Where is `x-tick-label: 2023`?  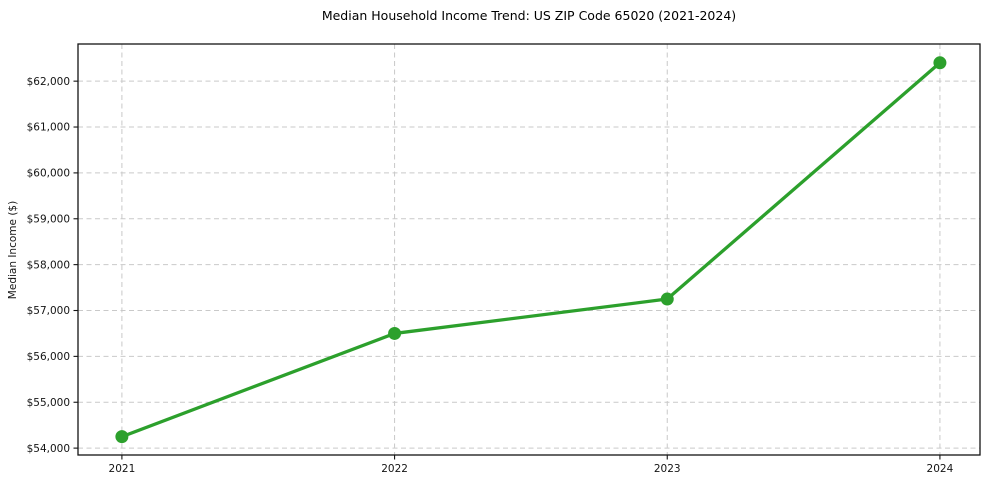 x-tick-label: 2023 is located at coordinates (667, 469).